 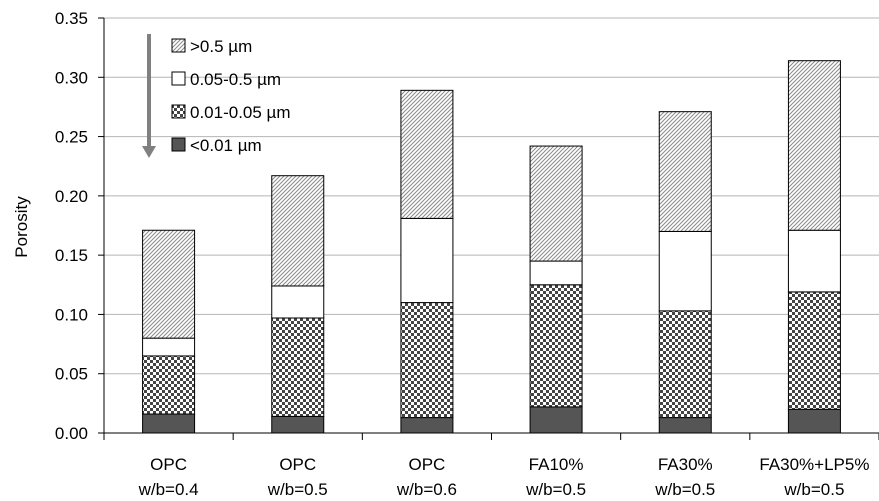 What do you see at coordinates (426, 489) in the screenshot?
I see `x-category-label: w/b=0.6` at bounding box center [426, 489].